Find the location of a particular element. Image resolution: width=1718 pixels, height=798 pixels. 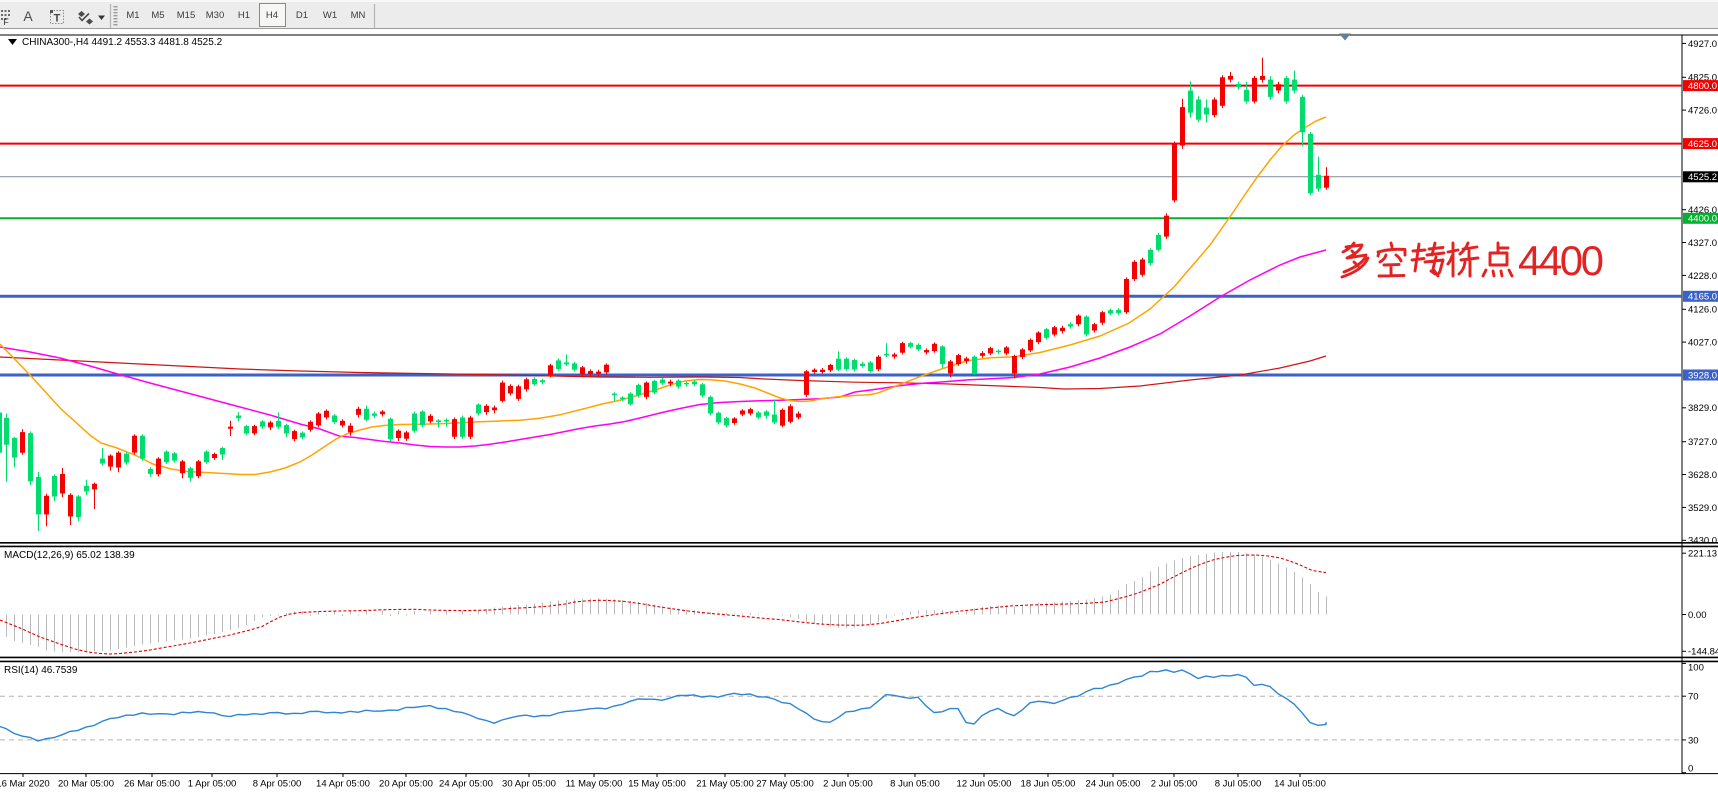

svg-text: 100 is located at coordinates (1696, 667).